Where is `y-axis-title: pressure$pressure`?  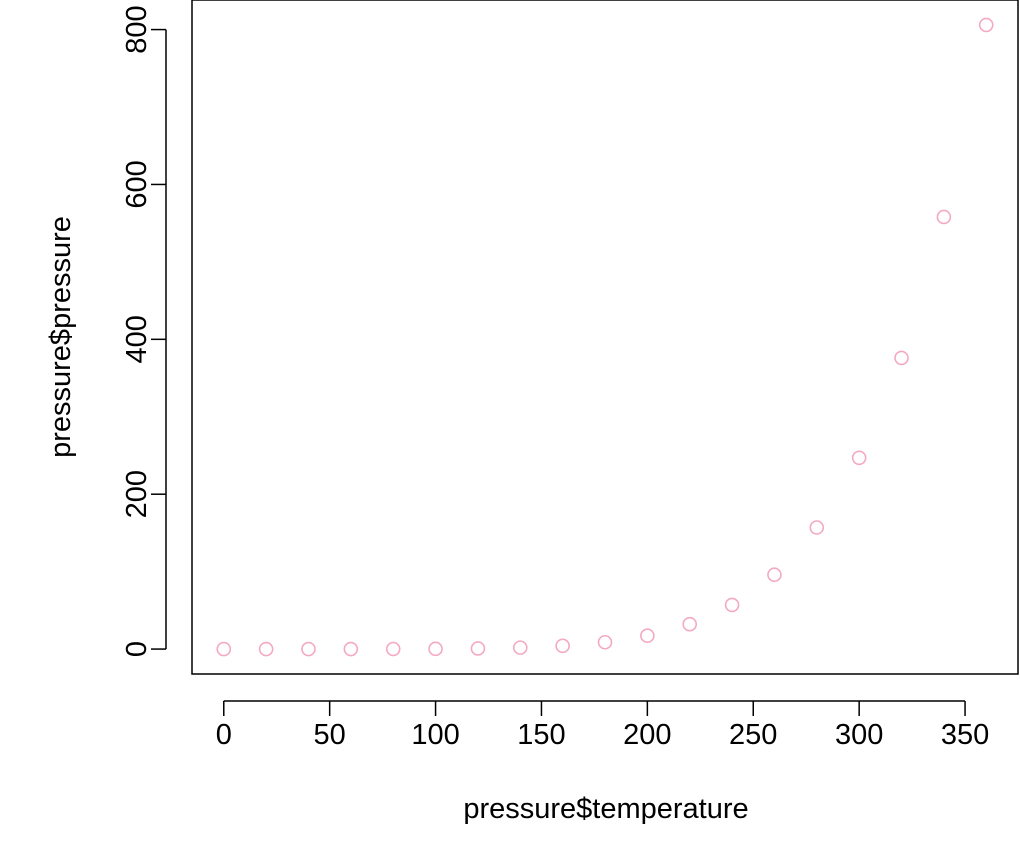
y-axis-title: pressure$pressure is located at coordinates (61, 337).